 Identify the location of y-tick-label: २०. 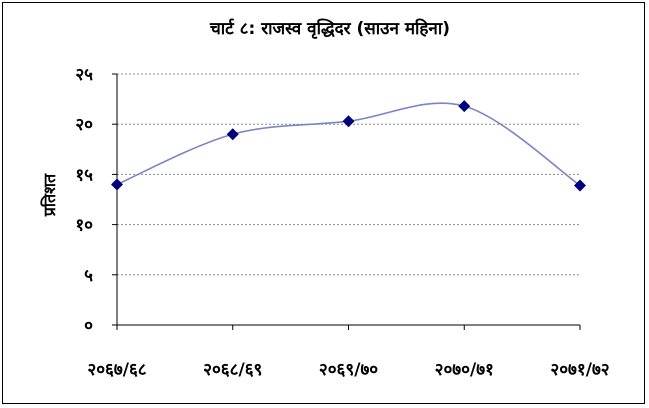
(84, 125).